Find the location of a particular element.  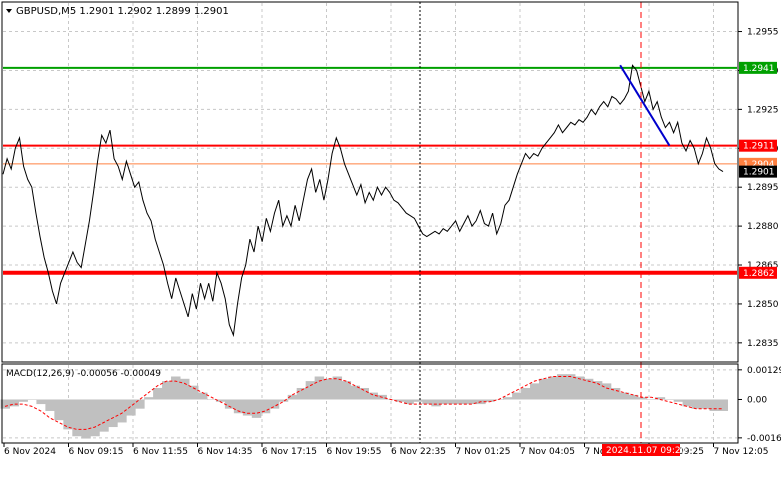

macd-signal-line is located at coordinates (363, 403).